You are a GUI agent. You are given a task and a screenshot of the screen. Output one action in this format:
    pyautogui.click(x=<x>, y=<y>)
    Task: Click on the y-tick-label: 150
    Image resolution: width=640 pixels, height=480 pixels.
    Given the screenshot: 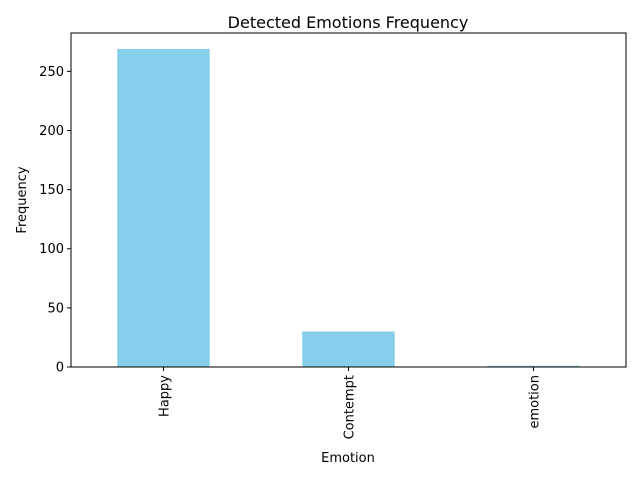 What is the action you would take?
    pyautogui.click(x=51, y=190)
    